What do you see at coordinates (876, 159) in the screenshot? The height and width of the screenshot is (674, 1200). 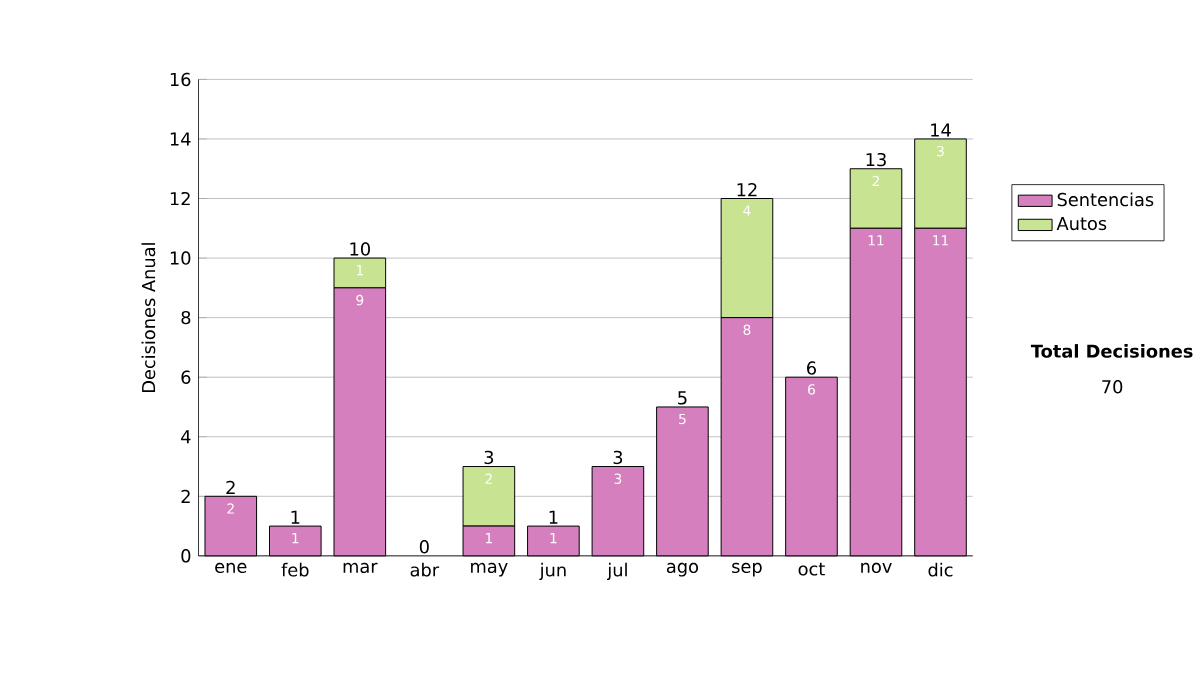 I see `total-label: 13` at bounding box center [876, 159].